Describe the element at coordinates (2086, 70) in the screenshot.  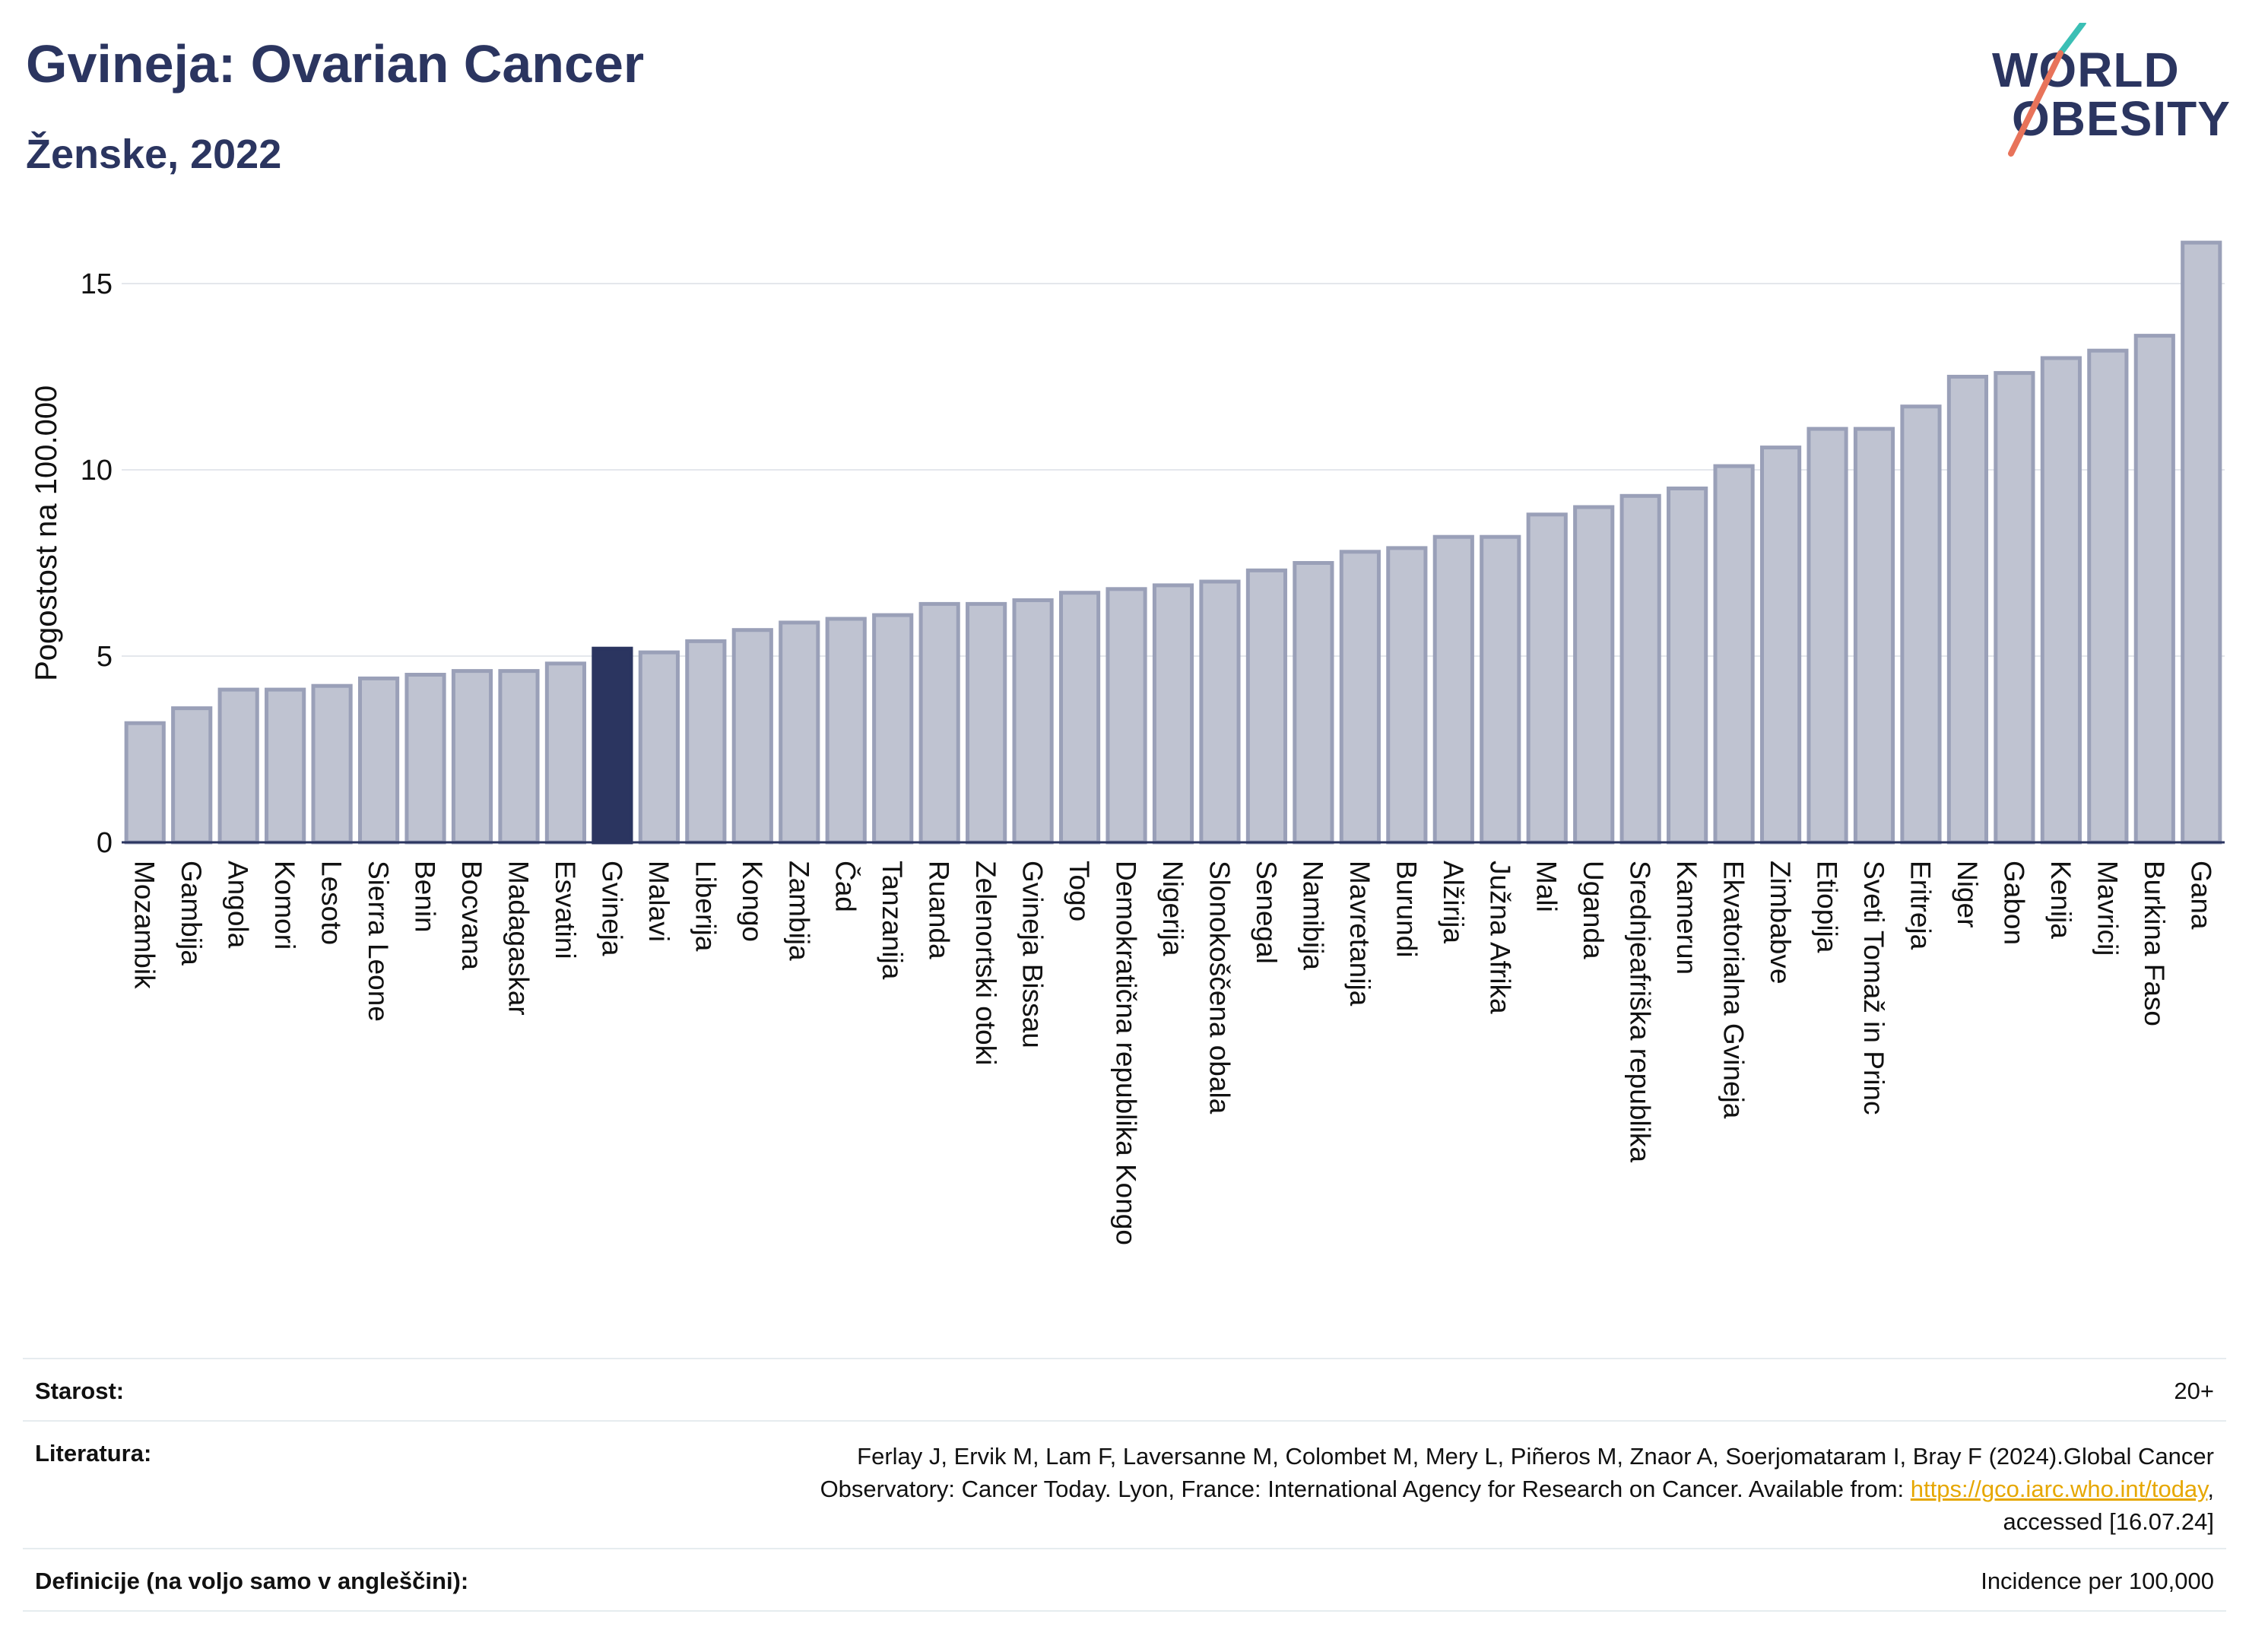
I see `logo-line-1: WORLD` at that location.